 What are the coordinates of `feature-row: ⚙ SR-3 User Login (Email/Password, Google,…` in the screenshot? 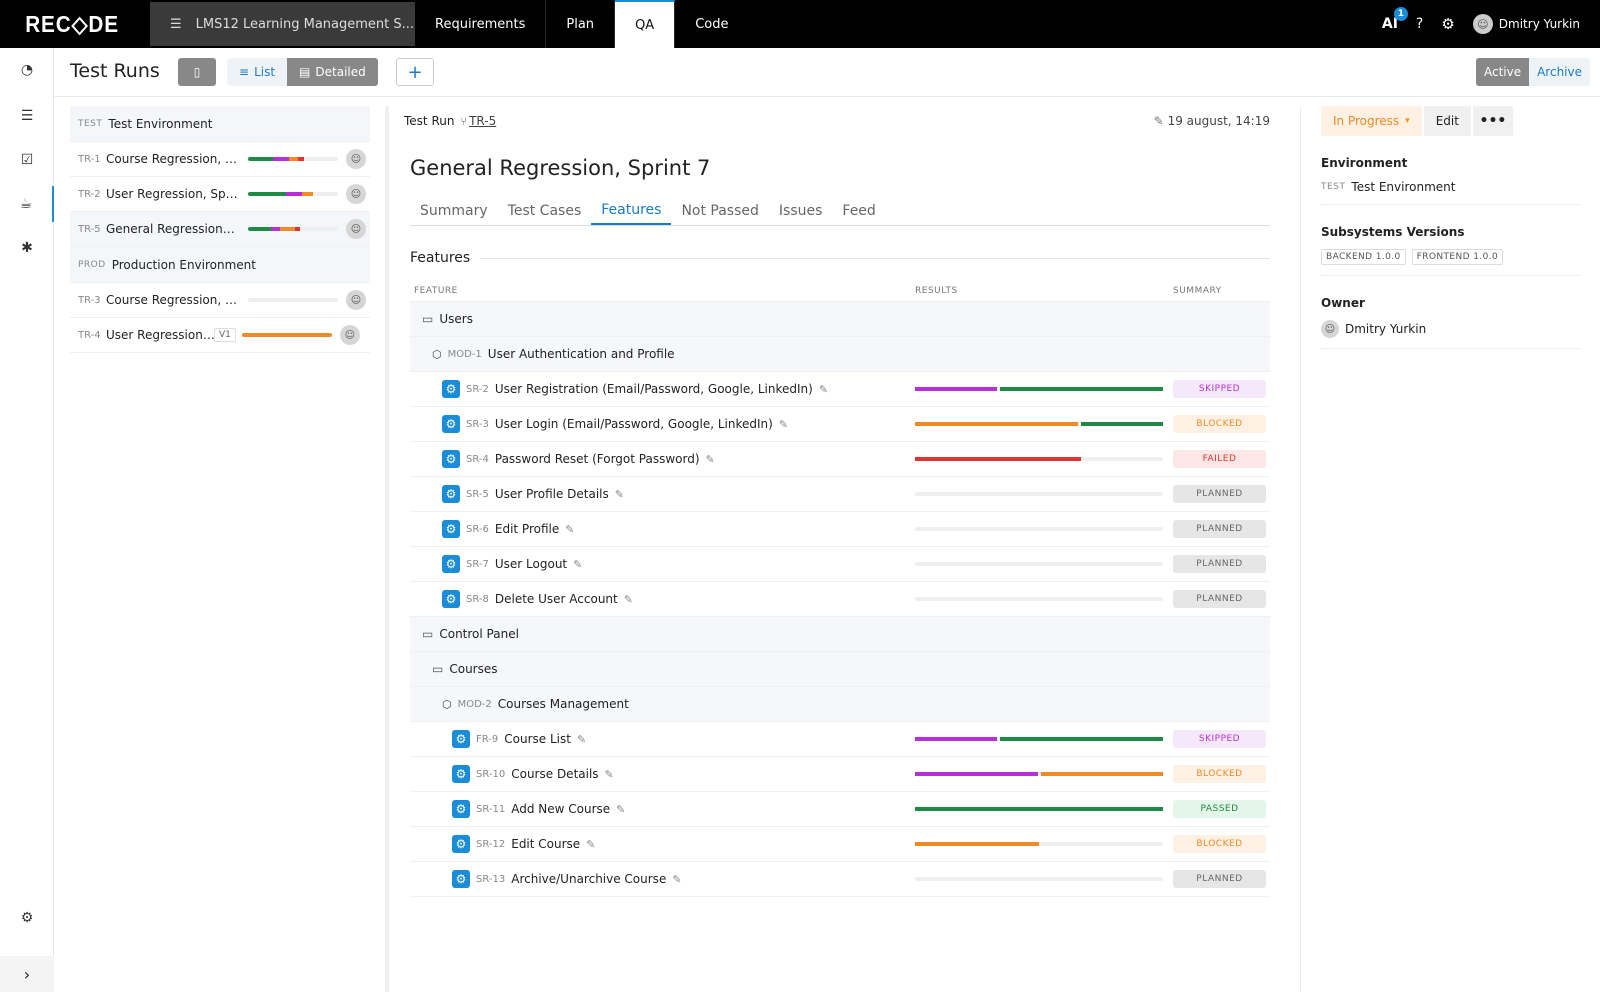 It's located at (840, 424).